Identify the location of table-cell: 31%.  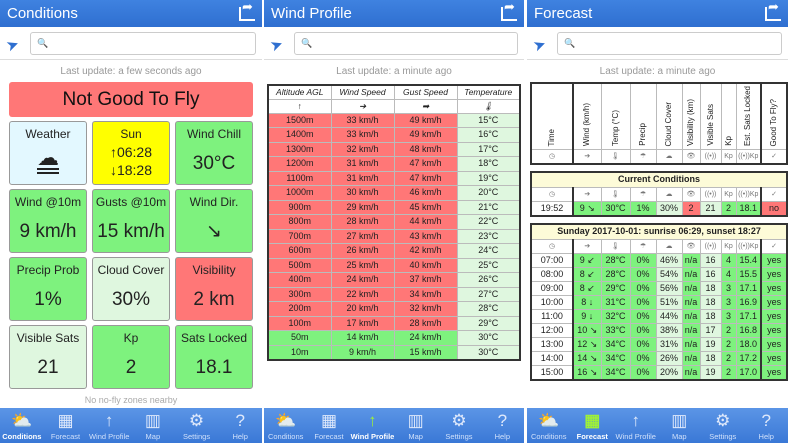
(669, 345).